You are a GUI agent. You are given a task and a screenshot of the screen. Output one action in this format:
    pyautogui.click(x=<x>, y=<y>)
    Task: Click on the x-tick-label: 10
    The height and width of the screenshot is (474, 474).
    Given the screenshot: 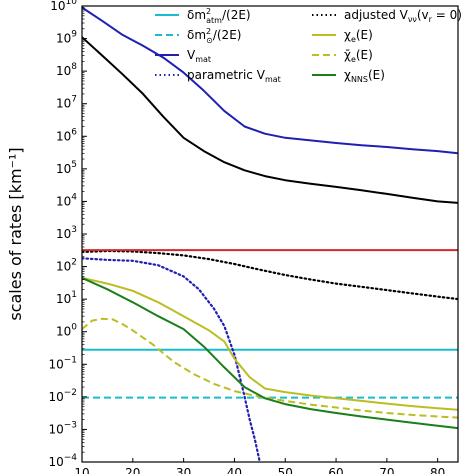 What is the action you would take?
    pyautogui.click(x=81, y=470)
    